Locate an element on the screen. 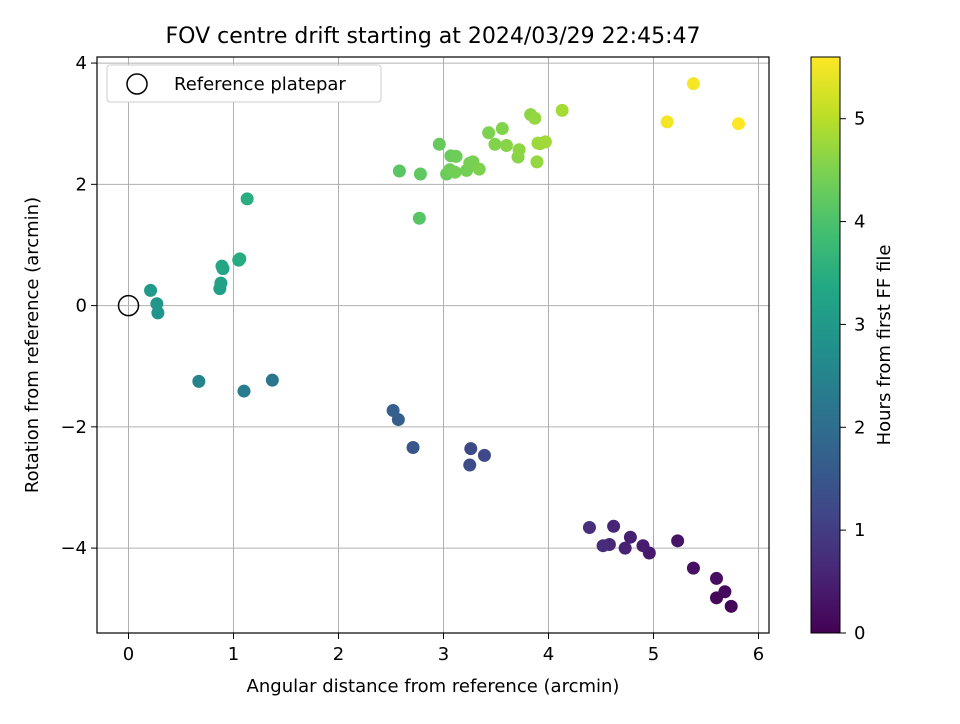 The height and width of the screenshot is (724, 960). y-axis-ticks: −4 −2 0 2 4 is located at coordinates (78, 306).